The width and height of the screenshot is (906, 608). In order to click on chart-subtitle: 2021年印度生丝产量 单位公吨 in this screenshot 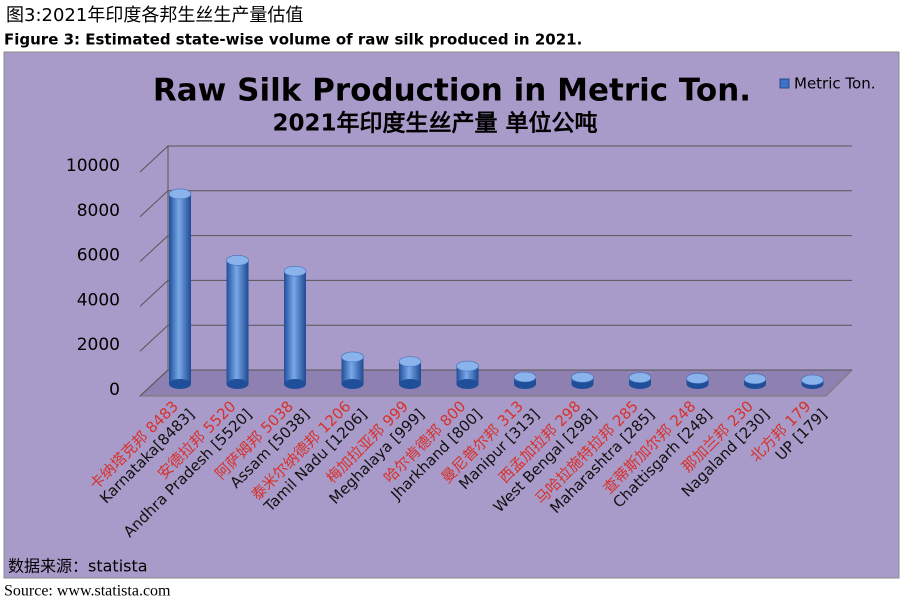, I will do `click(434, 123)`.